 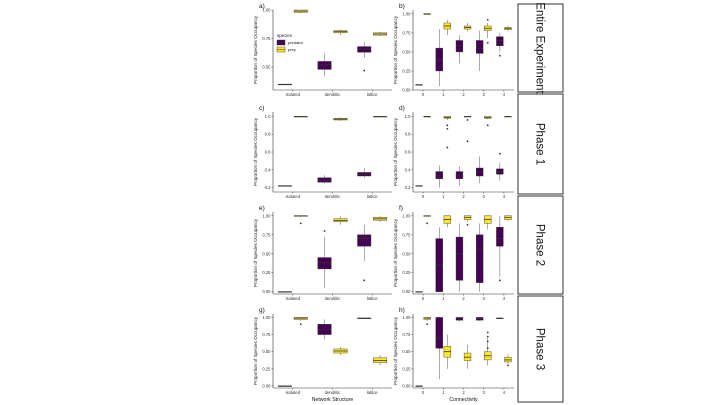 What do you see at coordinates (262, 6) in the screenshot?
I see `panel-label: a)` at bounding box center [262, 6].